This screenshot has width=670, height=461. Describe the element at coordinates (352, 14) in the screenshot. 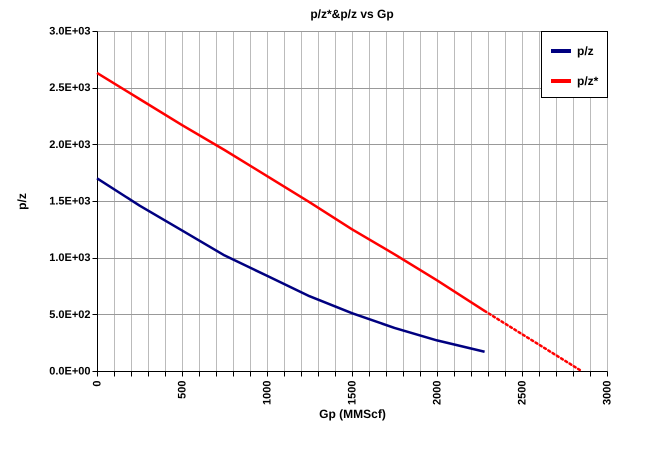

I see `chart-title: p/z*&p/z vs Gp` at that location.